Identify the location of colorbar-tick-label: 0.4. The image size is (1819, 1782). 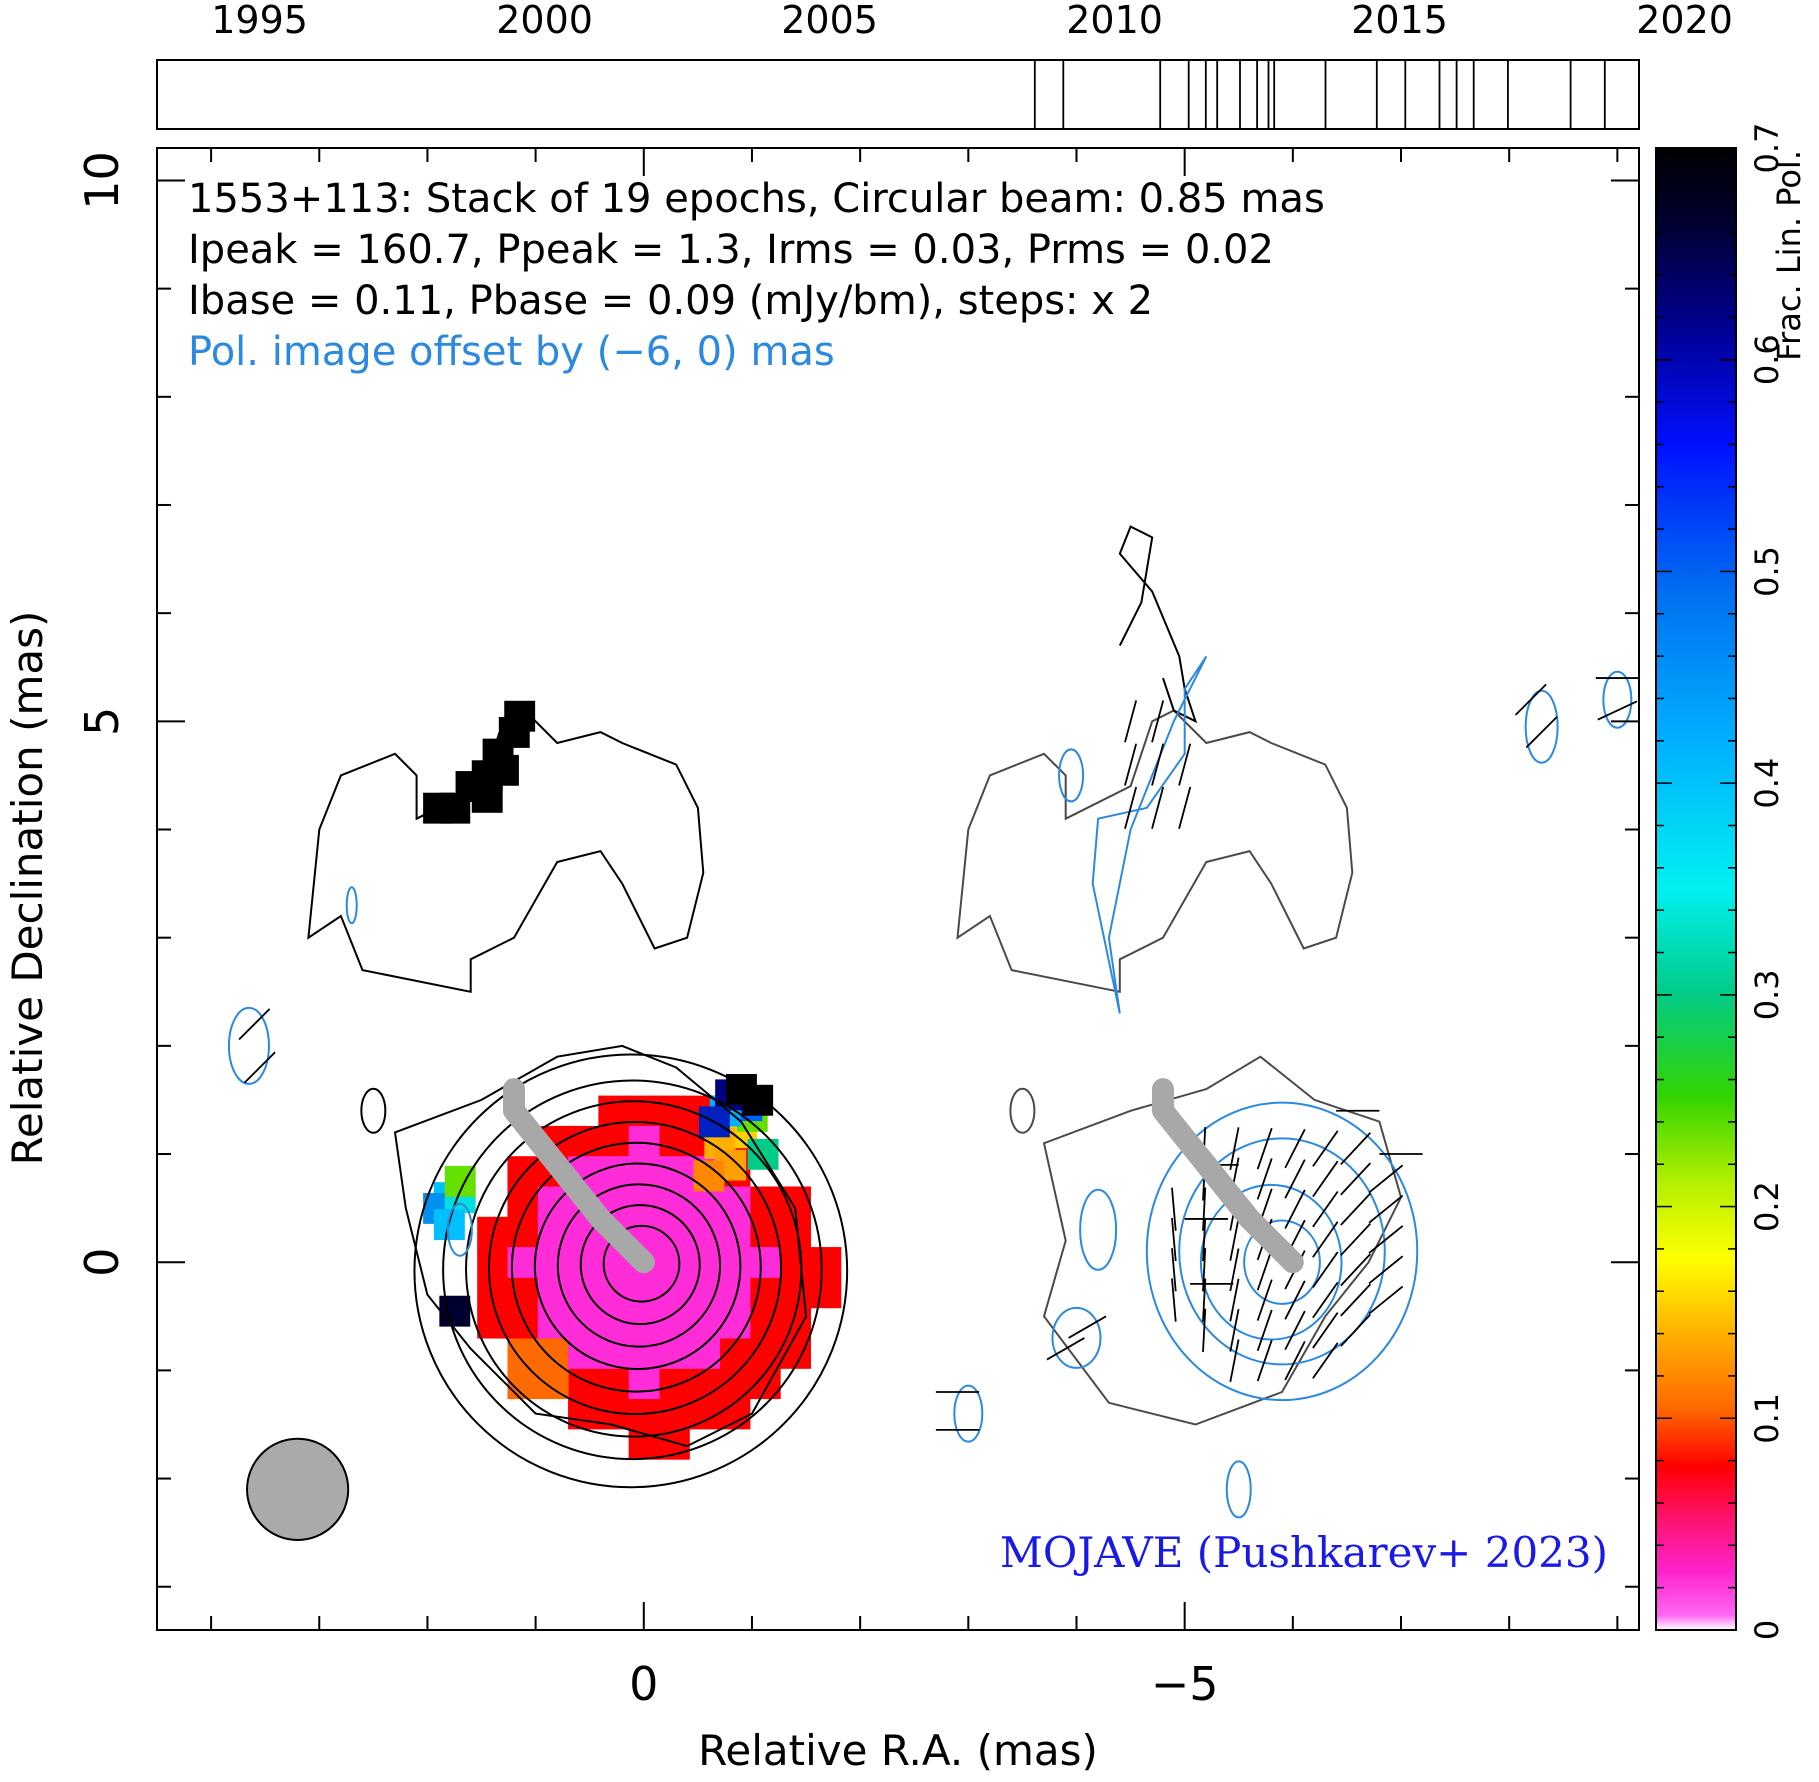
(1767, 783).